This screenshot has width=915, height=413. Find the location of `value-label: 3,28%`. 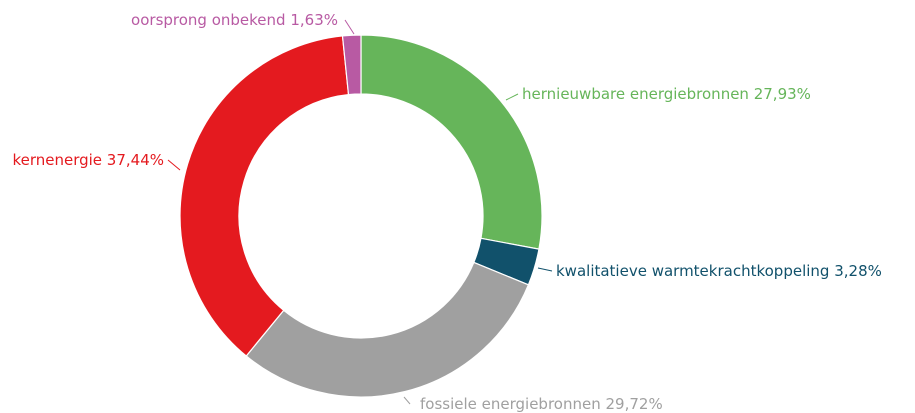

value-label: 3,28% is located at coordinates (858, 271).